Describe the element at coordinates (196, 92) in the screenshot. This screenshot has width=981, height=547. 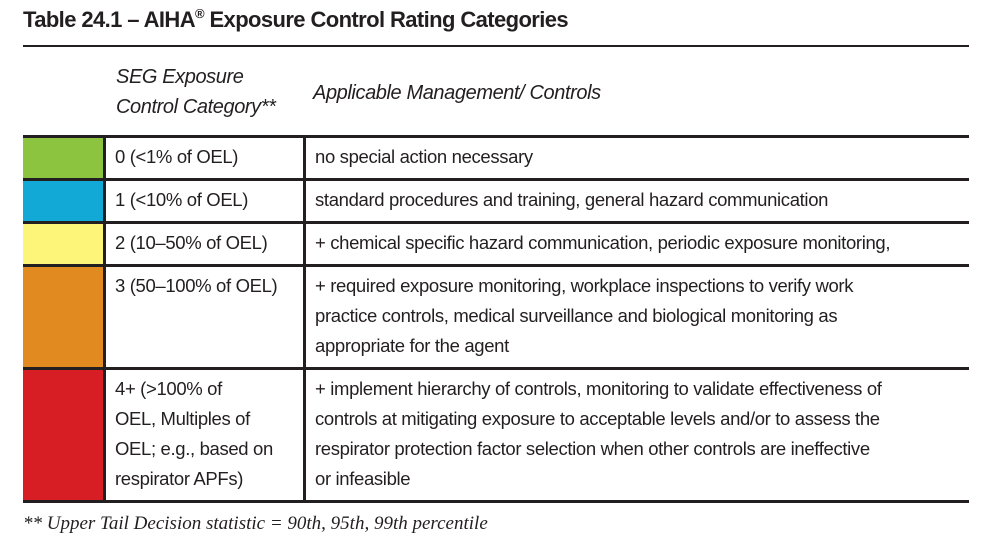
I see `column-header: SEG Exposure Control Category**` at that location.